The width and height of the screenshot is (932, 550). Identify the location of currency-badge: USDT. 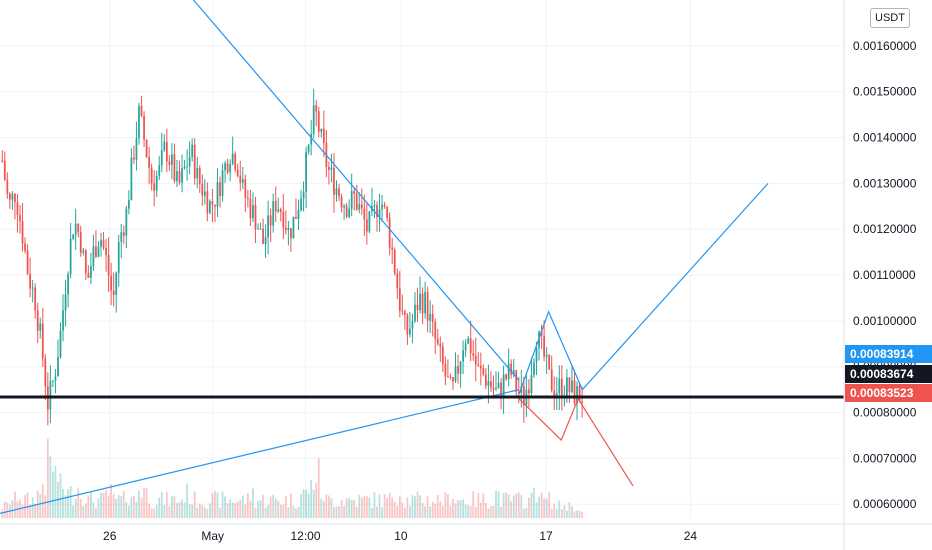
(890, 18).